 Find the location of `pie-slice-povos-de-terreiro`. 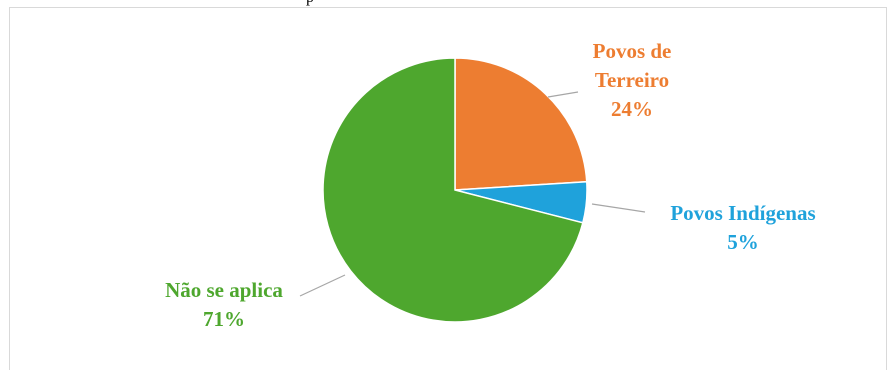

pie-slice-povos-de-terreiro is located at coordinates (521, 124).